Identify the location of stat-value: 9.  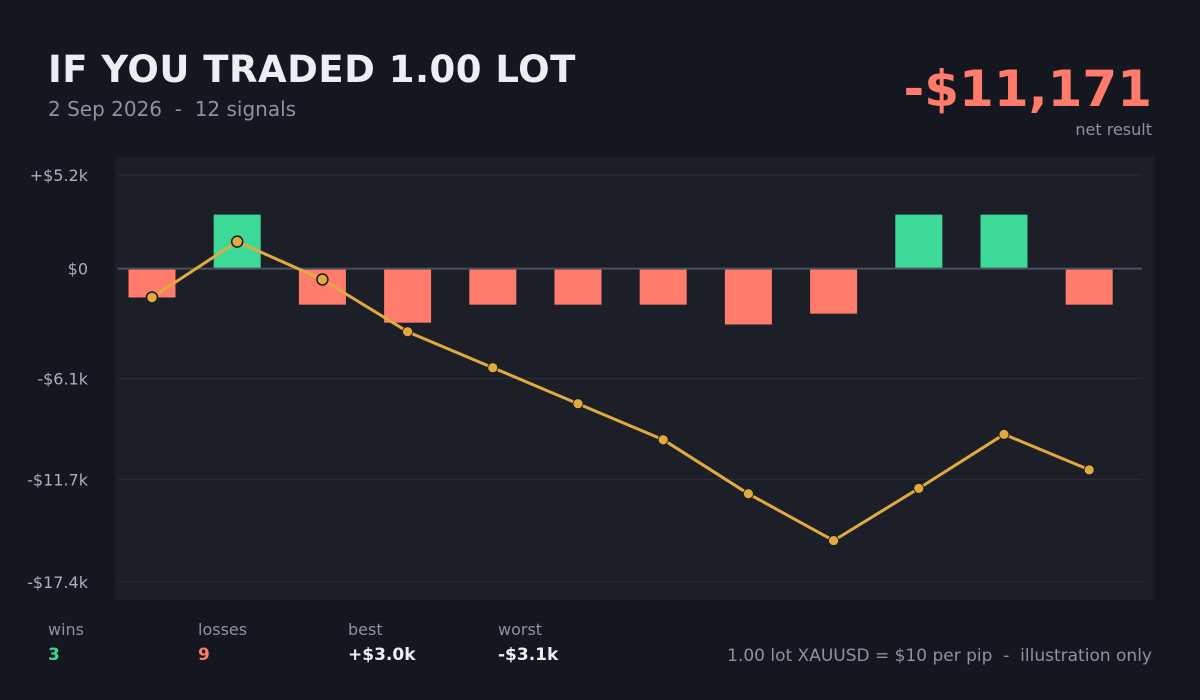
(204, 655).